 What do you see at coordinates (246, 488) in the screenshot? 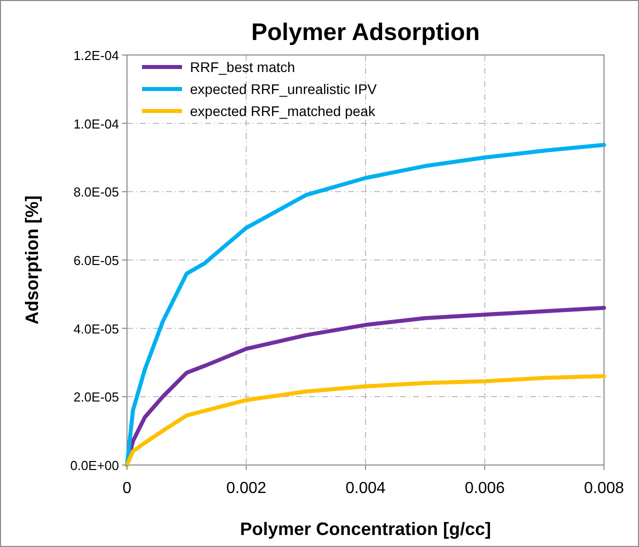
I see `x-tick-label: 0.002` at bounding box center [246, 488].